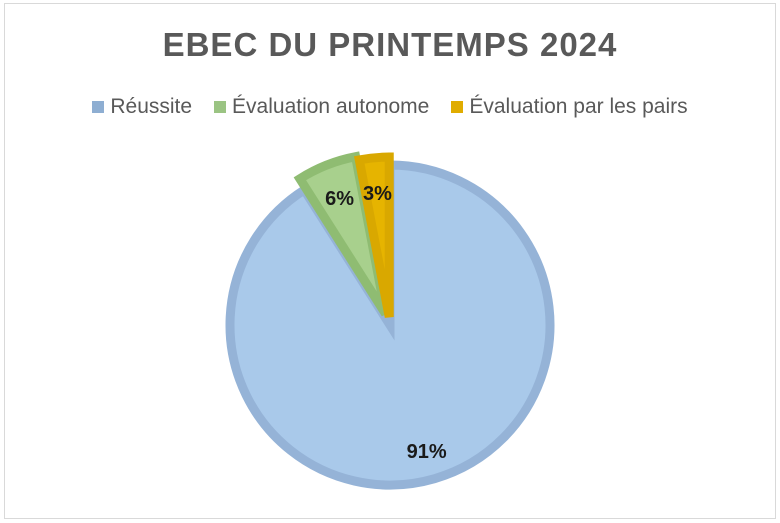  I want to click on legend-swatch-reussite, so click(98, 107).